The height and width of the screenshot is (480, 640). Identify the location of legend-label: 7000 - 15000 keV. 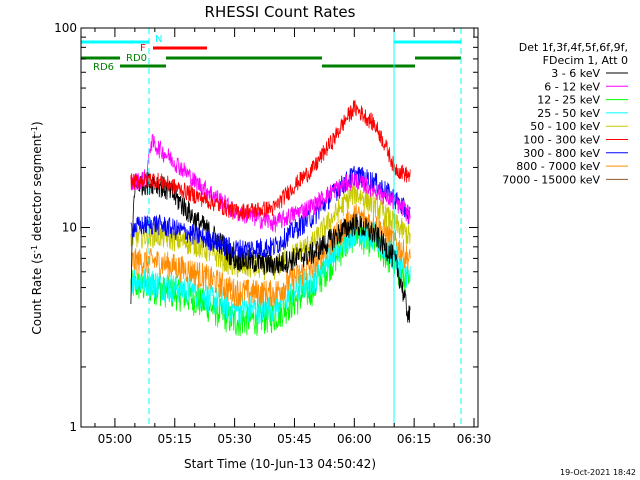
(551, 179).